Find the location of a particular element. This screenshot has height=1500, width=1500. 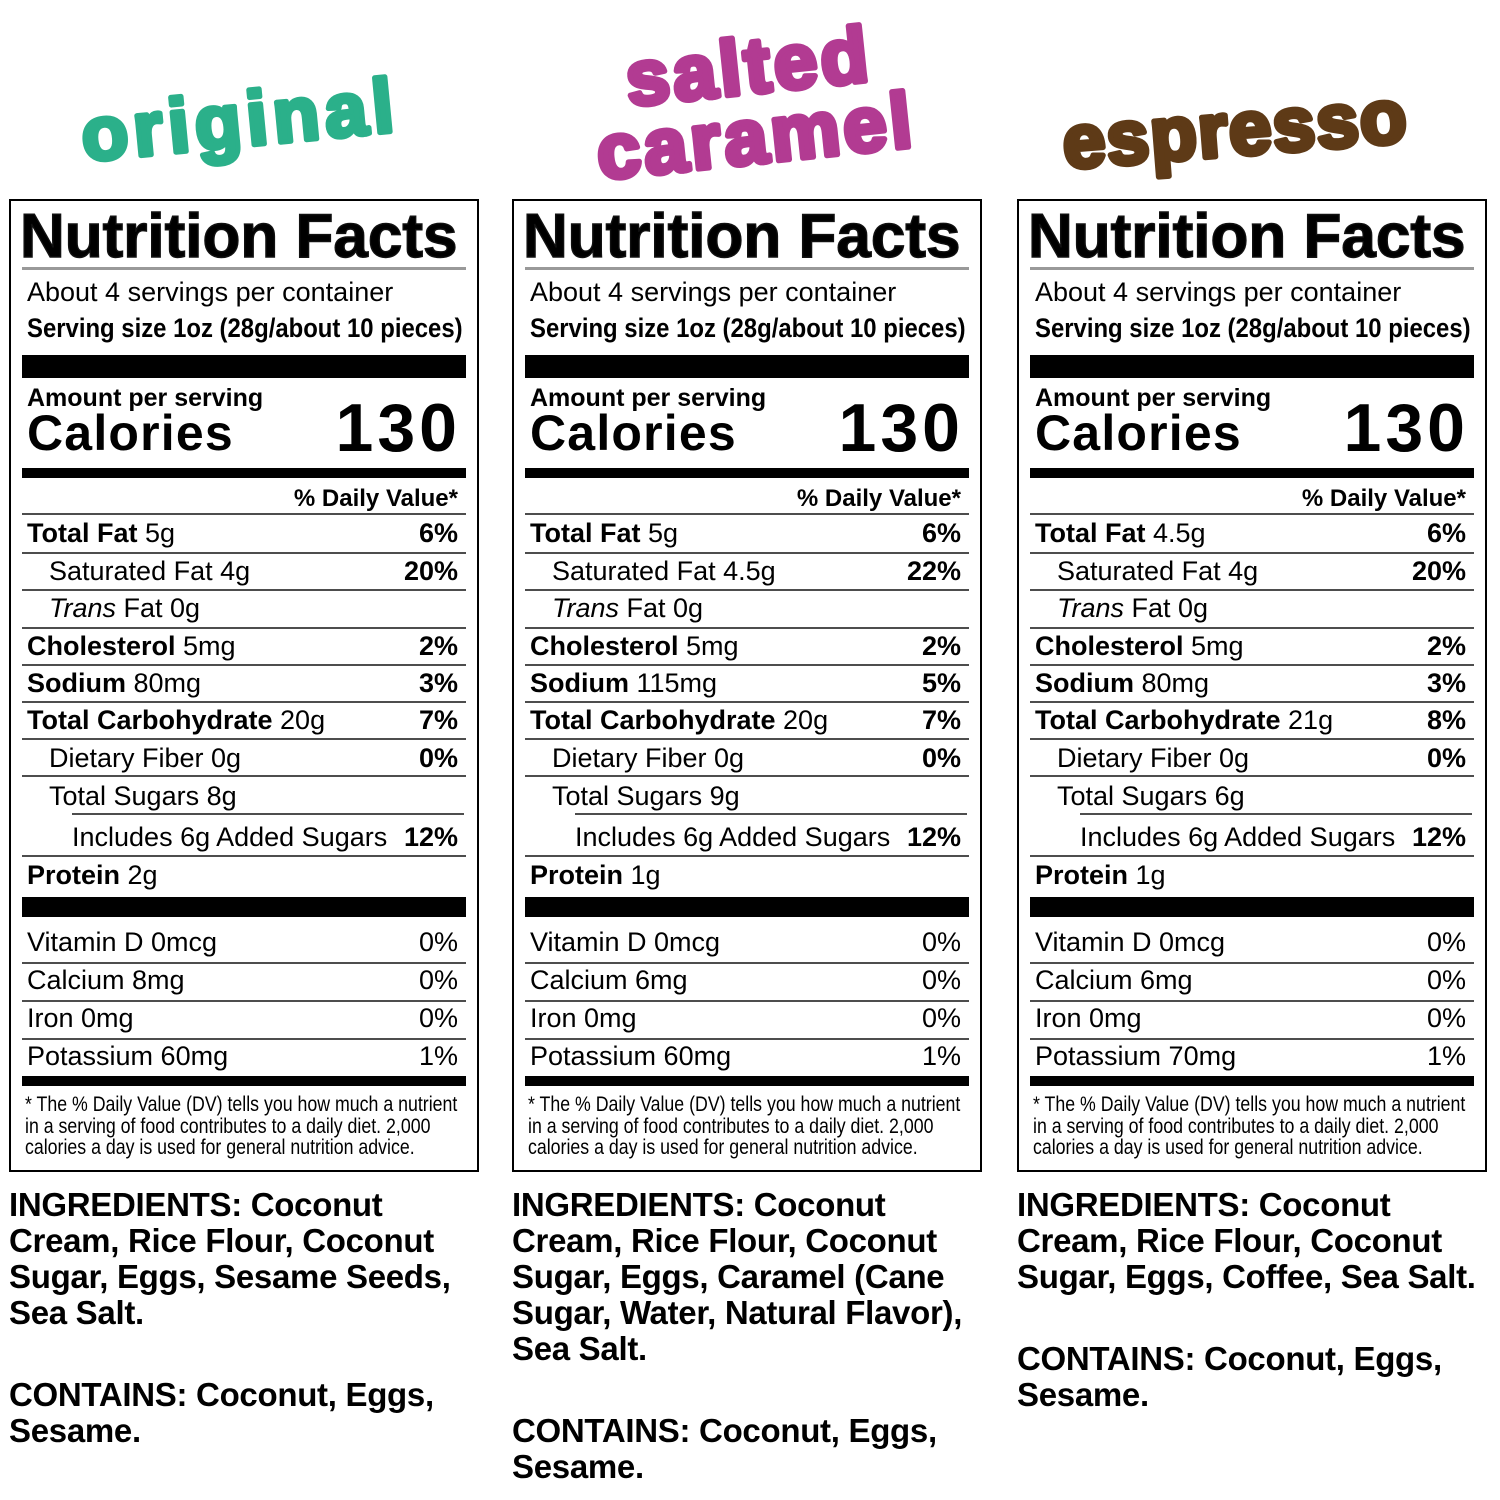

svg-text: original is located at coordinates (239, 120).